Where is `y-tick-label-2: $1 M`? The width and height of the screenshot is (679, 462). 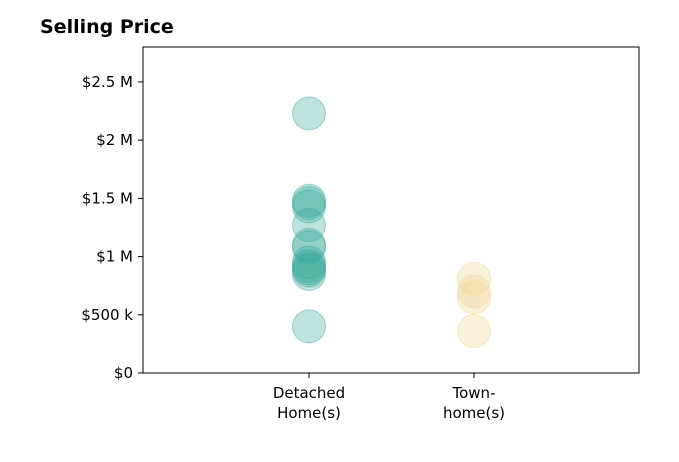 y-tick-label-2: $1 M is located at coordinates (114, 257).